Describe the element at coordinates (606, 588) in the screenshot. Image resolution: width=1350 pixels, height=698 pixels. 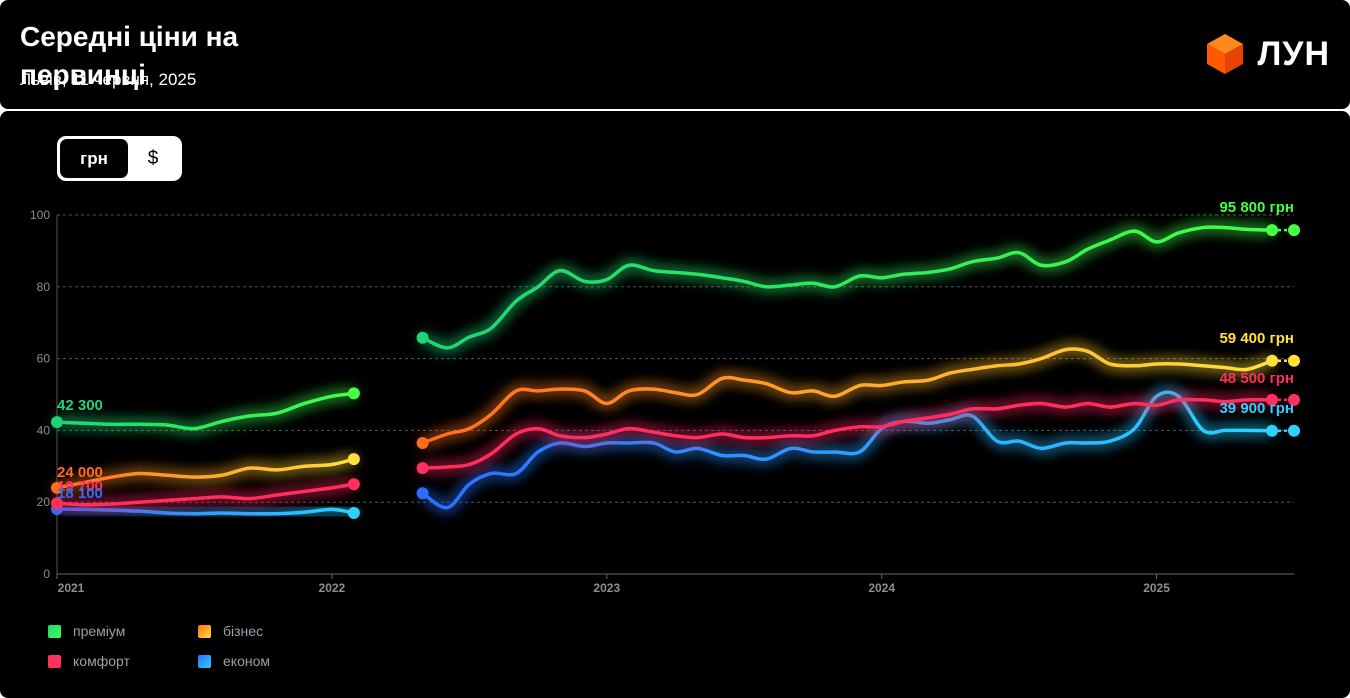
I see `x-tick-label: 2023` at that location.